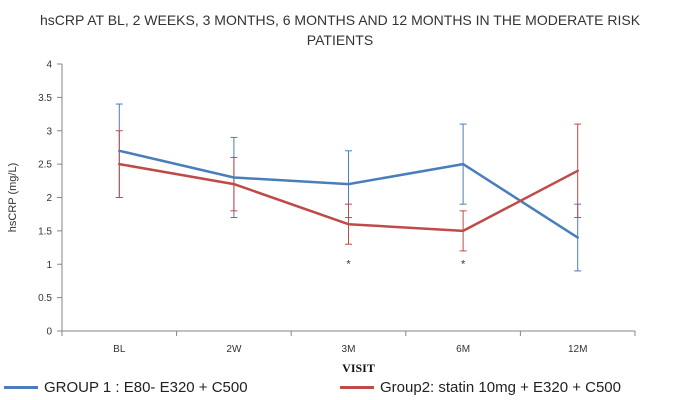 The image size is (683, 400). What do you see at coordinates (45, 98) in the screenshot?
I see `y-tick-label: 3.5` at bounding box center [45, 98].